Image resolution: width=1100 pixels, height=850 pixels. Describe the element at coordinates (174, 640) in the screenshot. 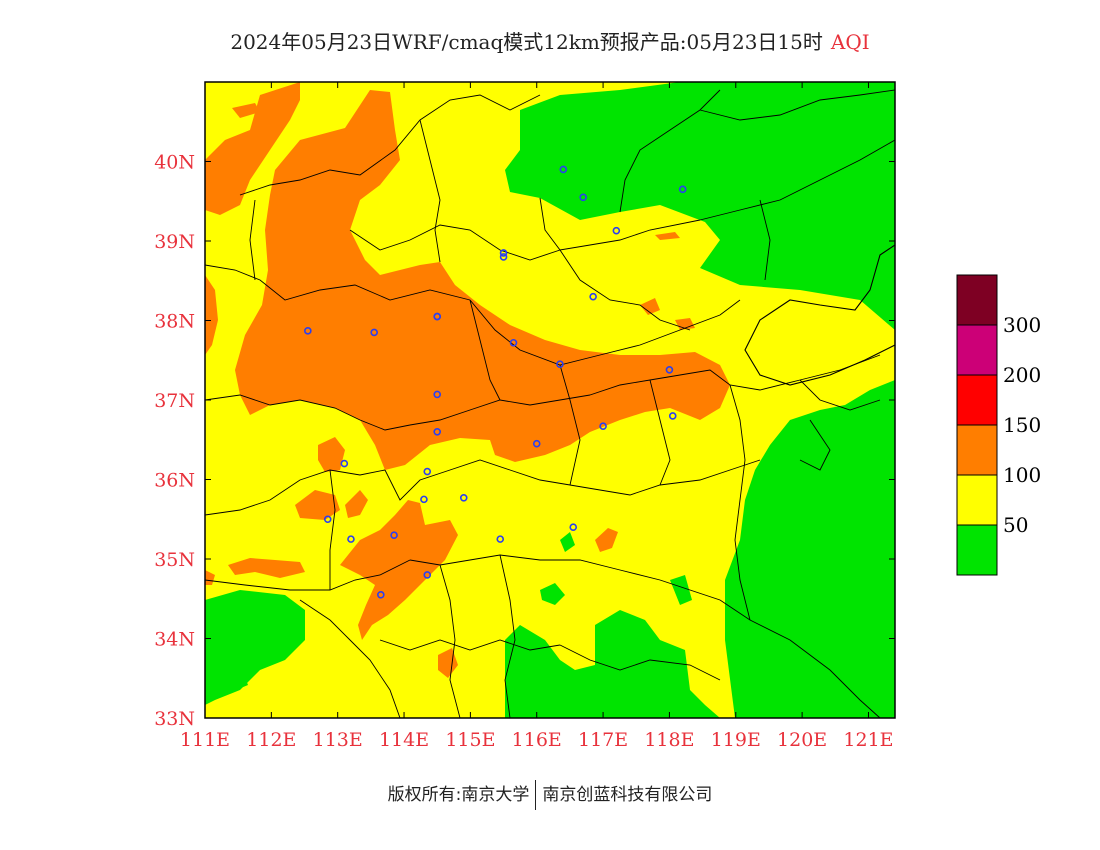

I see `y-tick-label: 34N` at that location.